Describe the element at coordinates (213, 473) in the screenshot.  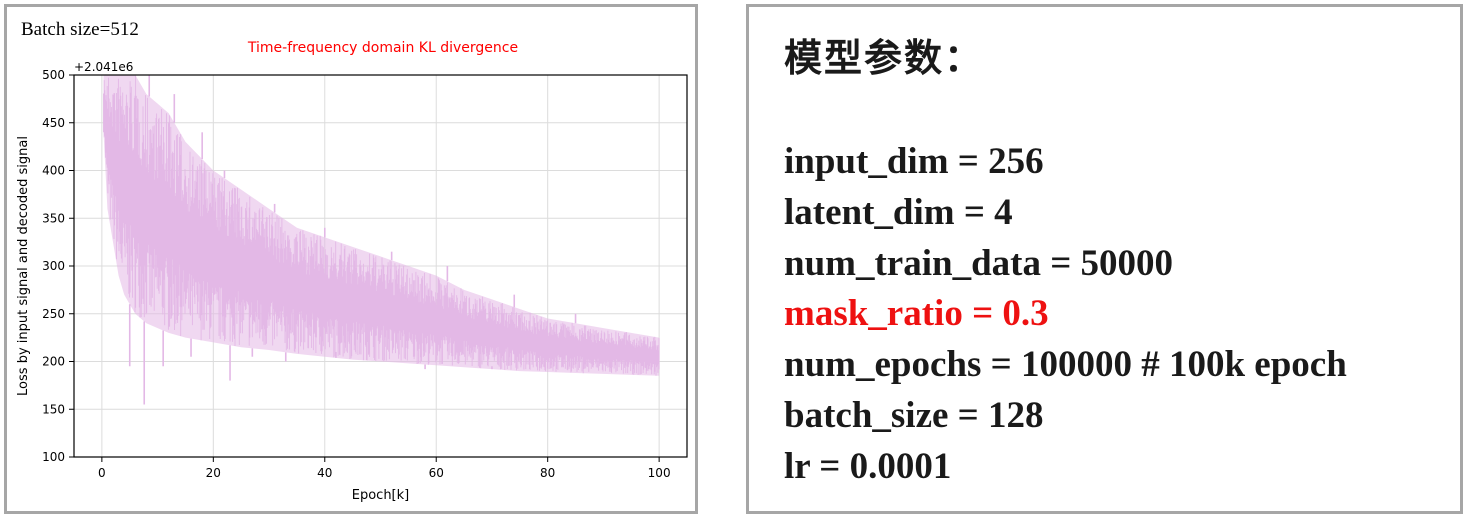
I see `x-tick-label: 20` at that location.